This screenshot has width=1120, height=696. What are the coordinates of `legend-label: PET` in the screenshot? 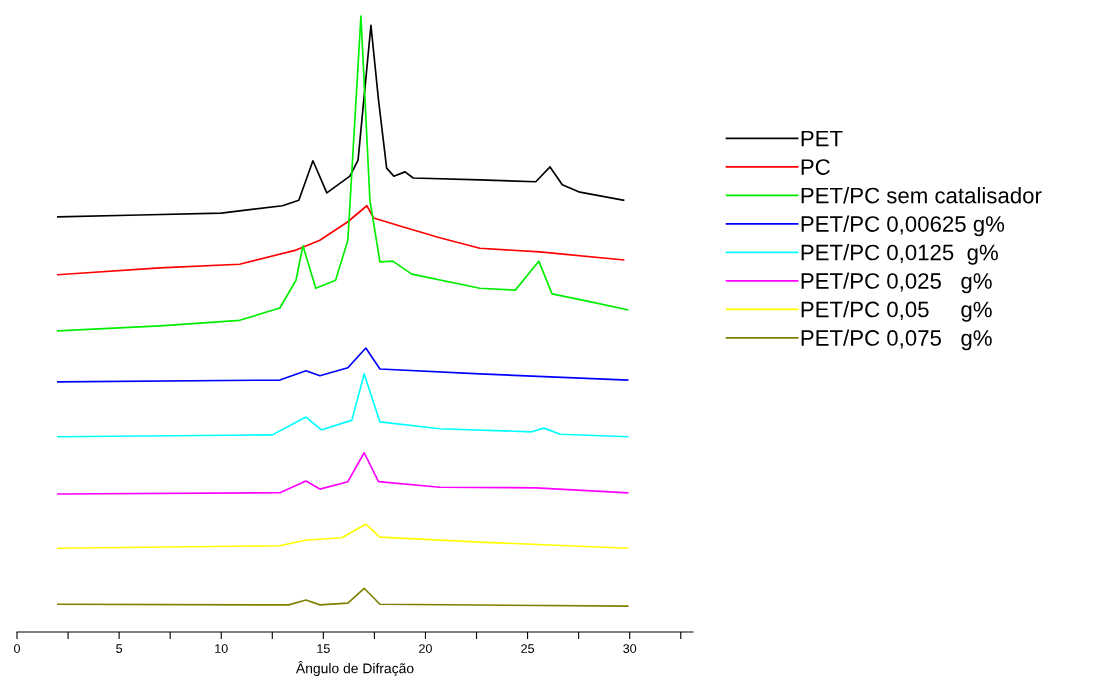 It's located at (822, 138).